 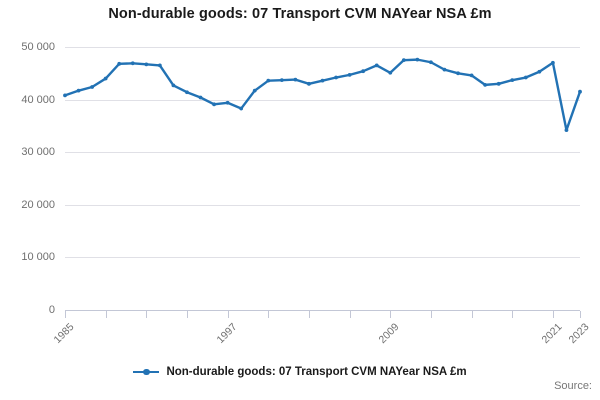 I want to click on source-label: Source:, so click(x=573, y=386).